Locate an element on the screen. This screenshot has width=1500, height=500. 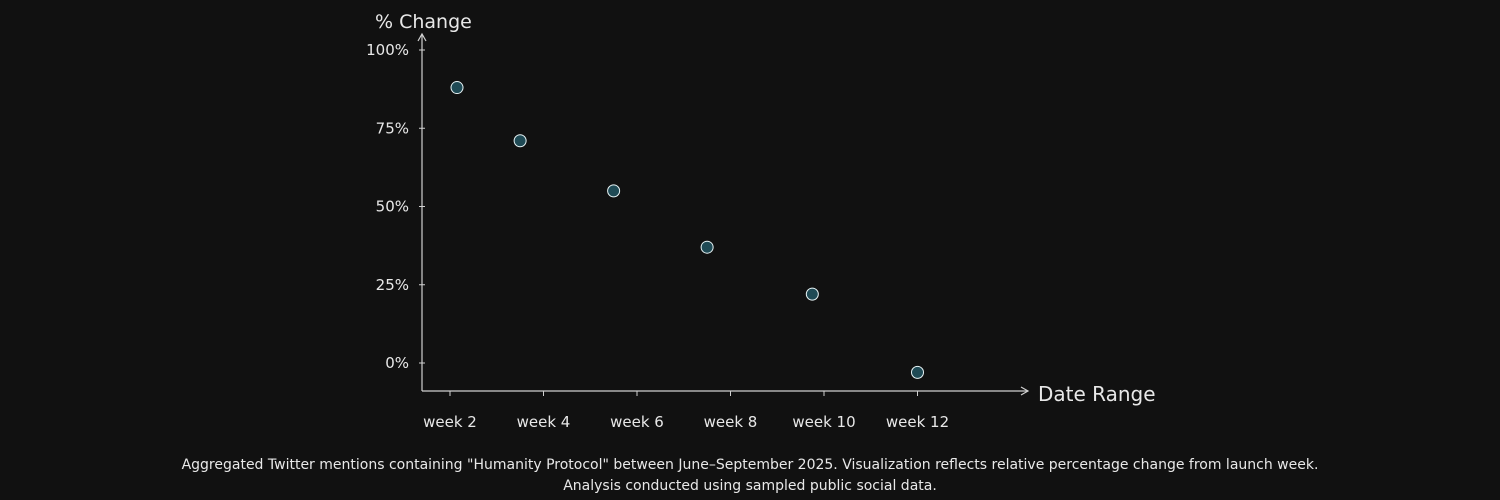
x-axis-label: Date Range is located at coordinates (1097, 394).